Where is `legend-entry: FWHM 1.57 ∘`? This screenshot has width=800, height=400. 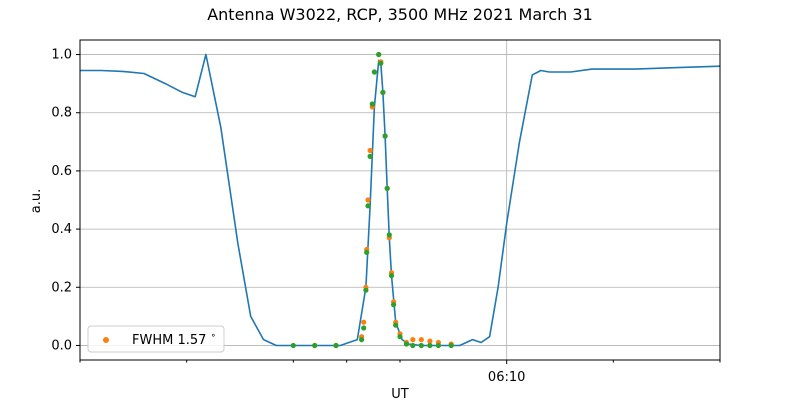 legend-entry: FWHM 1.57 ∘ is located at coordinates (174, 339).